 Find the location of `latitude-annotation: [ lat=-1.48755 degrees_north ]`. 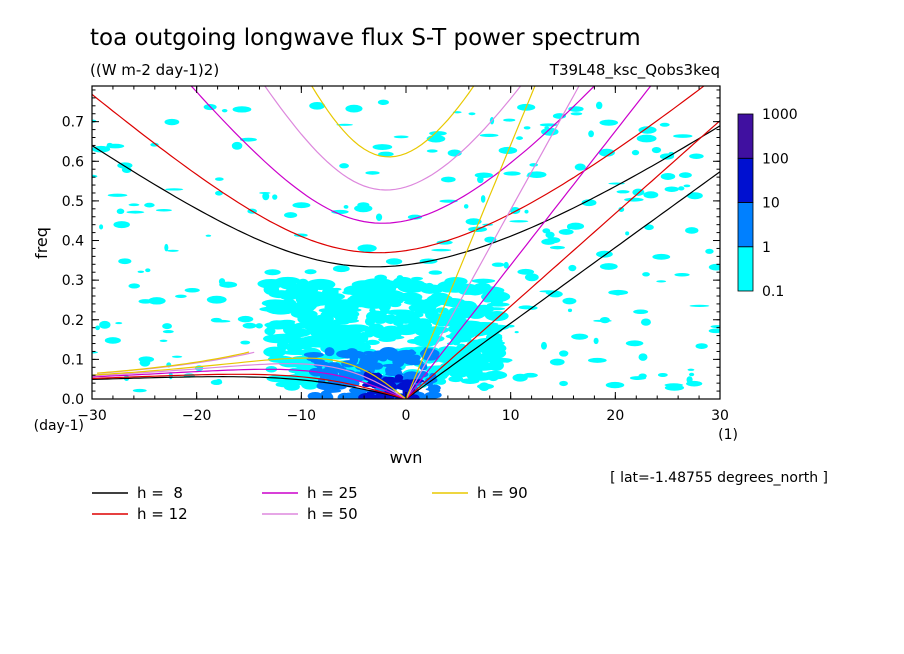

latitude-annotation: [ lat=-1.48755 degrees_north ] is located at coordinates (719, 478).